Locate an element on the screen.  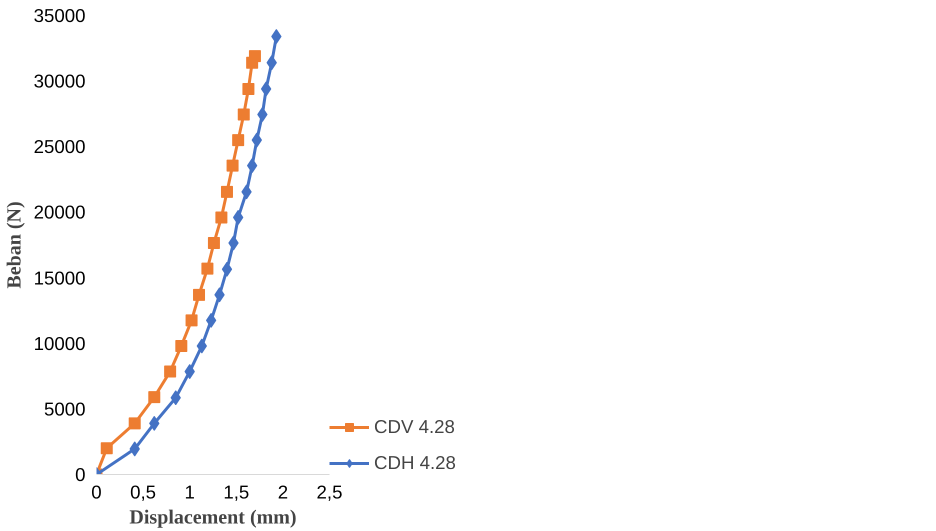
y-axis-title: Beban (N) is located at coordinates (15, 245).